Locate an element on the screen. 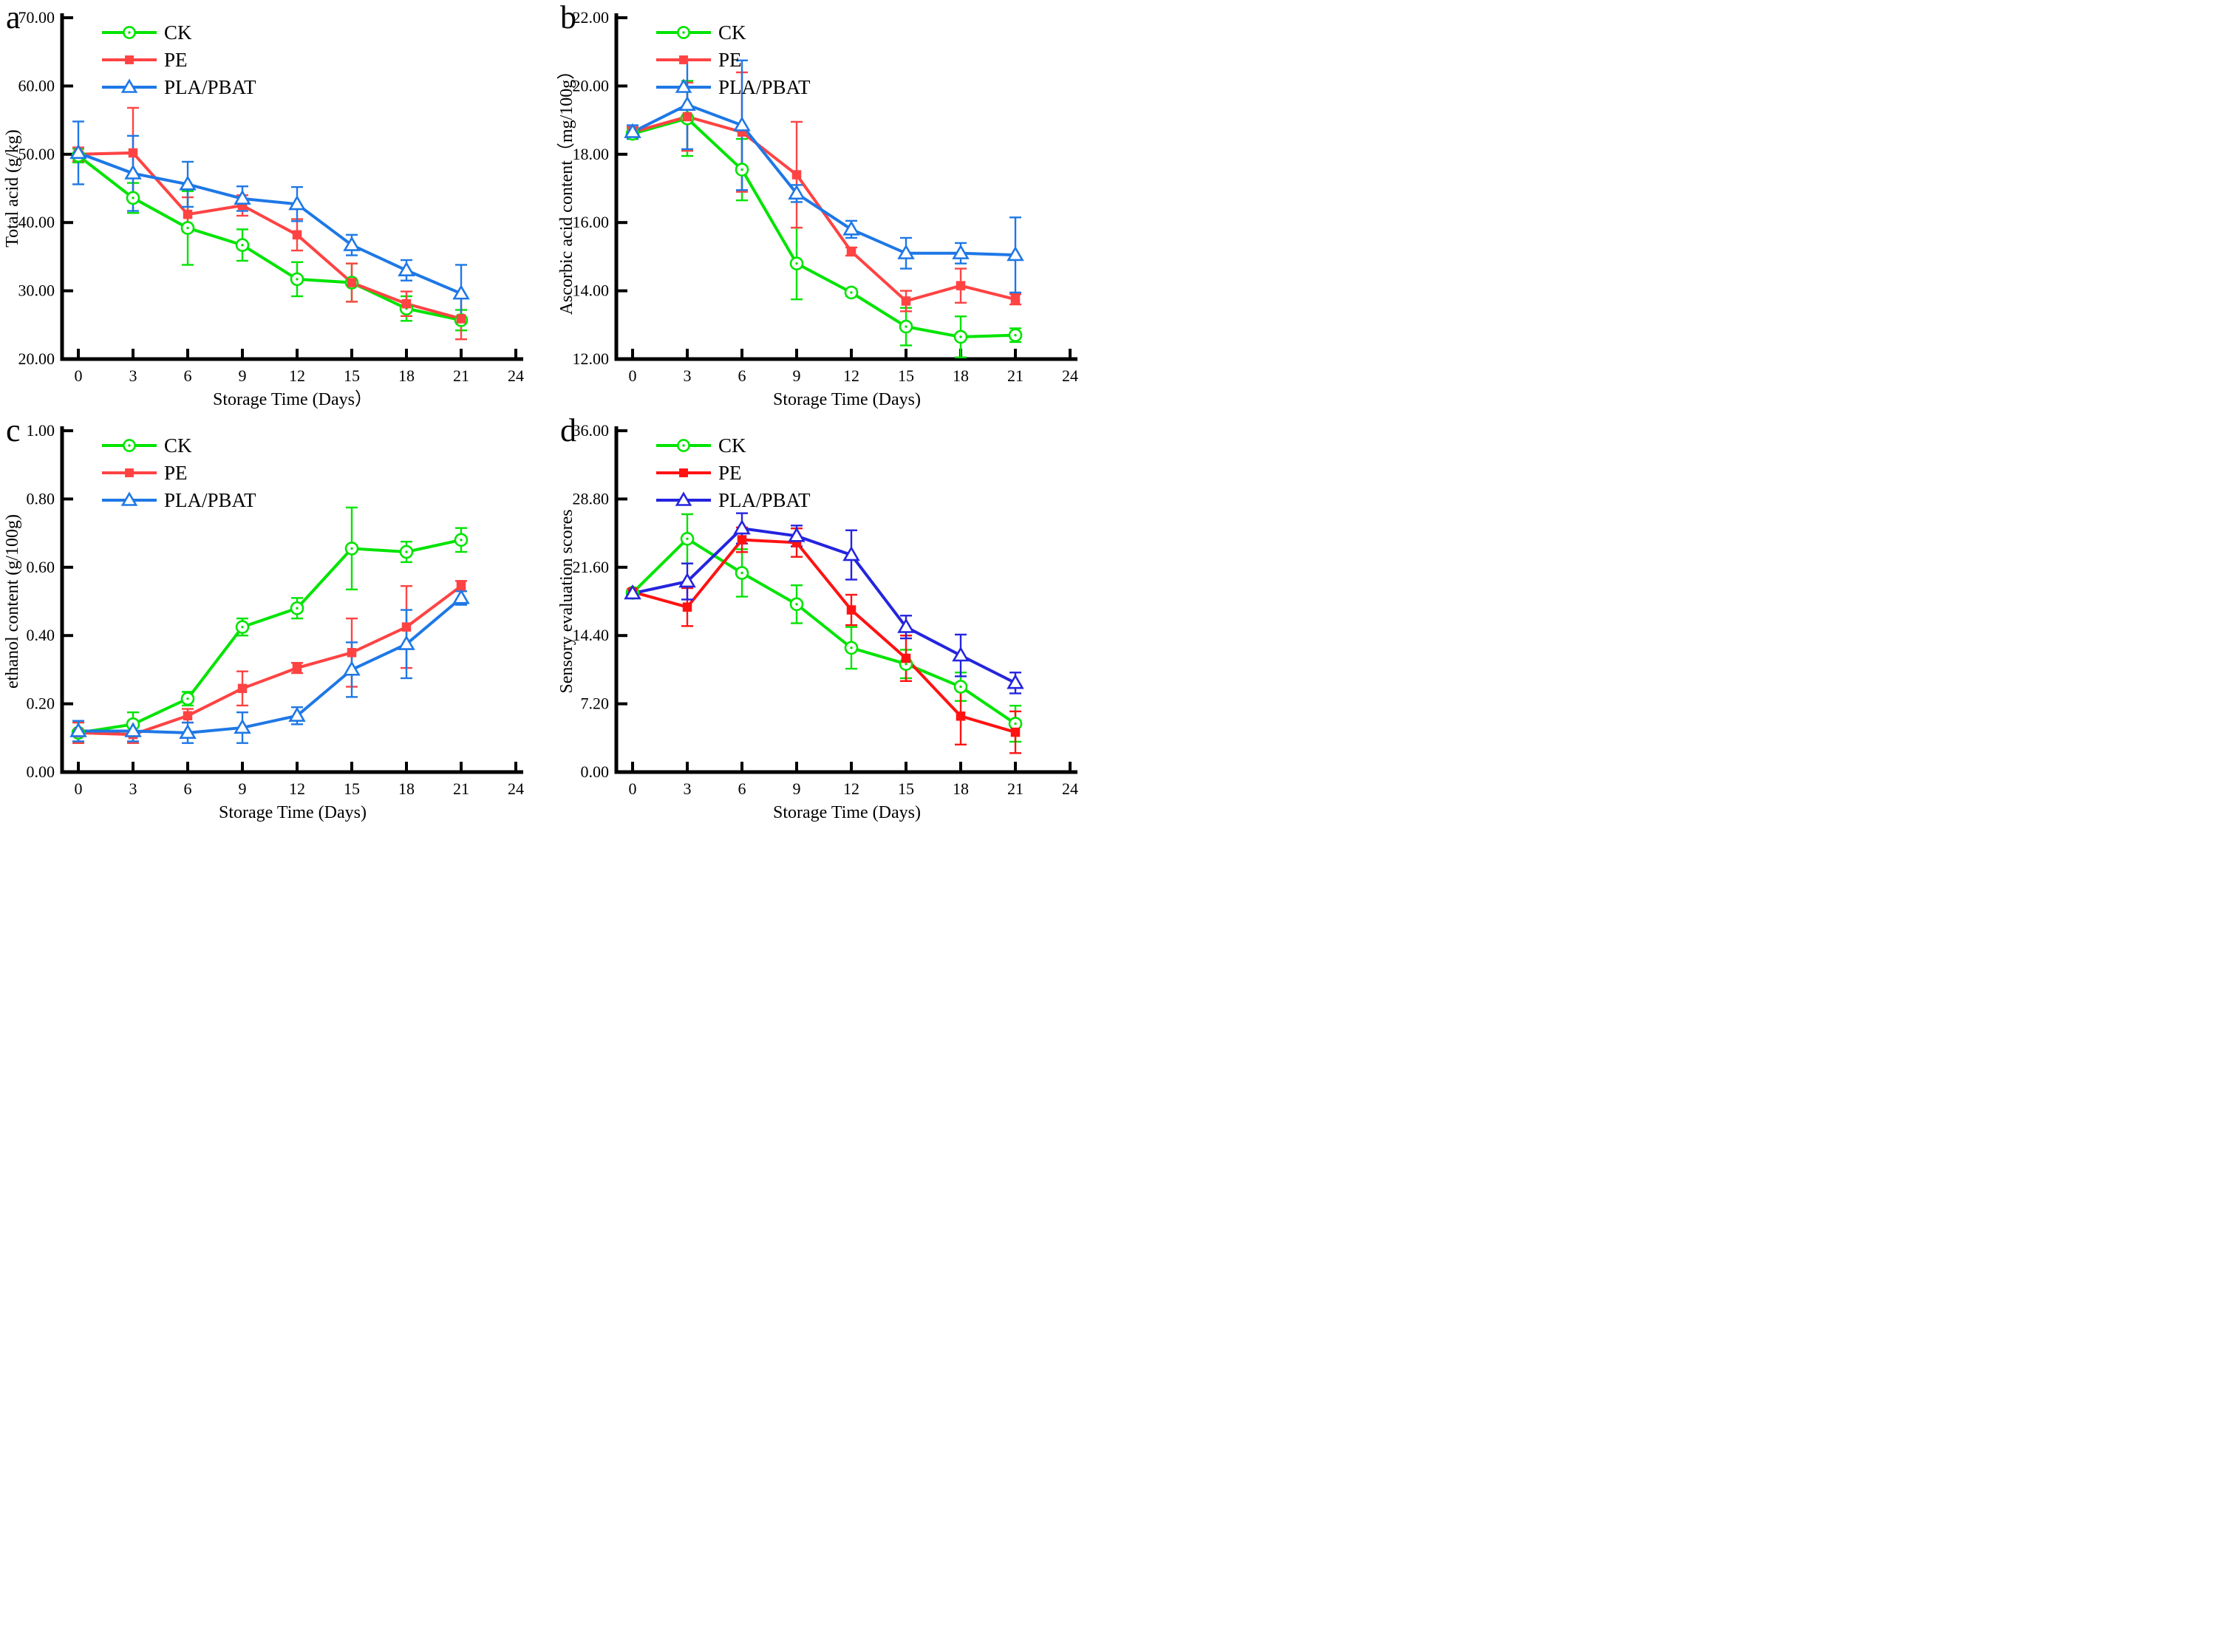  y-tick-label: 60.00 is located at coordinates (36, 85).